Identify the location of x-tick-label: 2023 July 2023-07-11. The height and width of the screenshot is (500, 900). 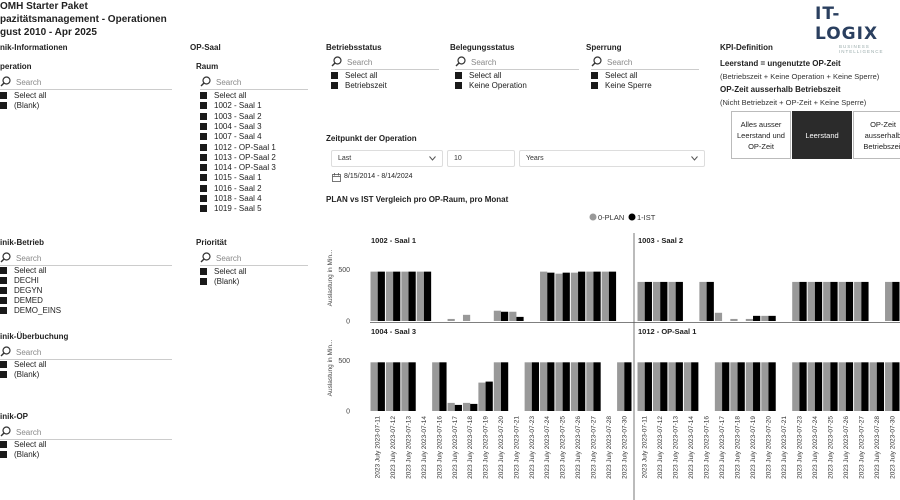
(645, 447).